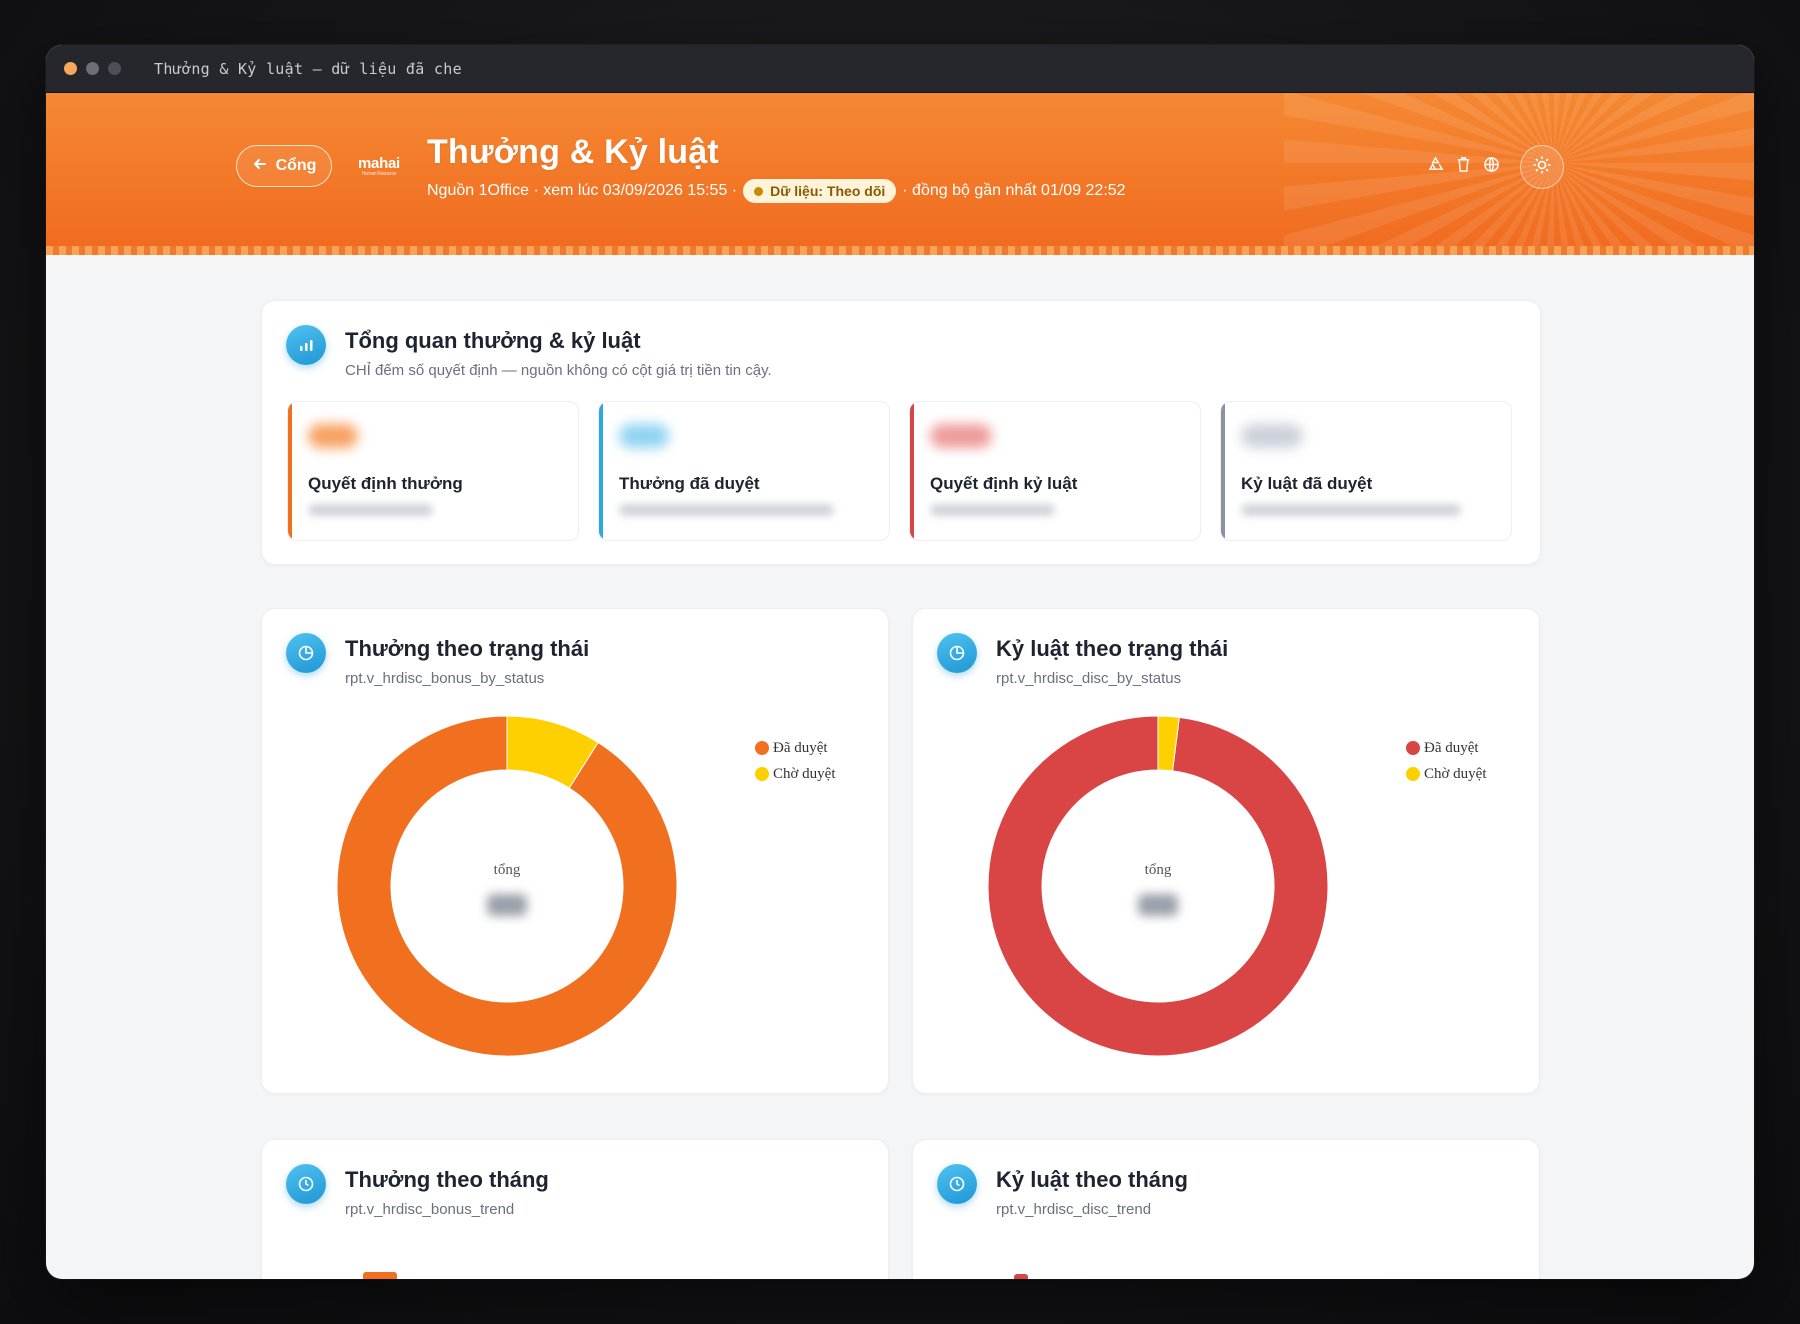 The image size is (1800, 1324). What do you see at coordinates (70, 68) in the screenshot?
I see `close-window-button` at bounding box center [70, 68].